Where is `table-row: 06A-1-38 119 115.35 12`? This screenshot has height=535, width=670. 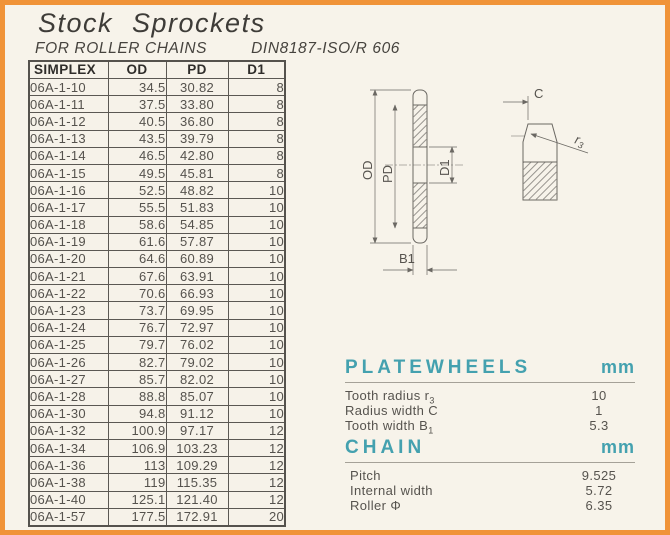 table-row: 06A-1-38 119 115.35 12 is located at coordinates (157, 482).